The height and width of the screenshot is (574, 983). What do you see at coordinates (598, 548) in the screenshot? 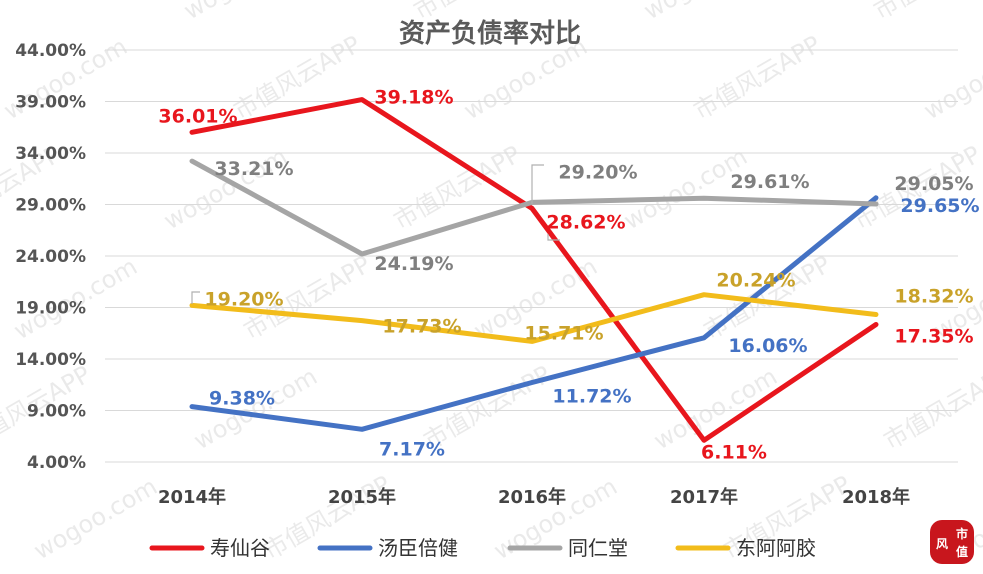
I see `legend-label: 同仁堂` at bounding box center [598, 548].